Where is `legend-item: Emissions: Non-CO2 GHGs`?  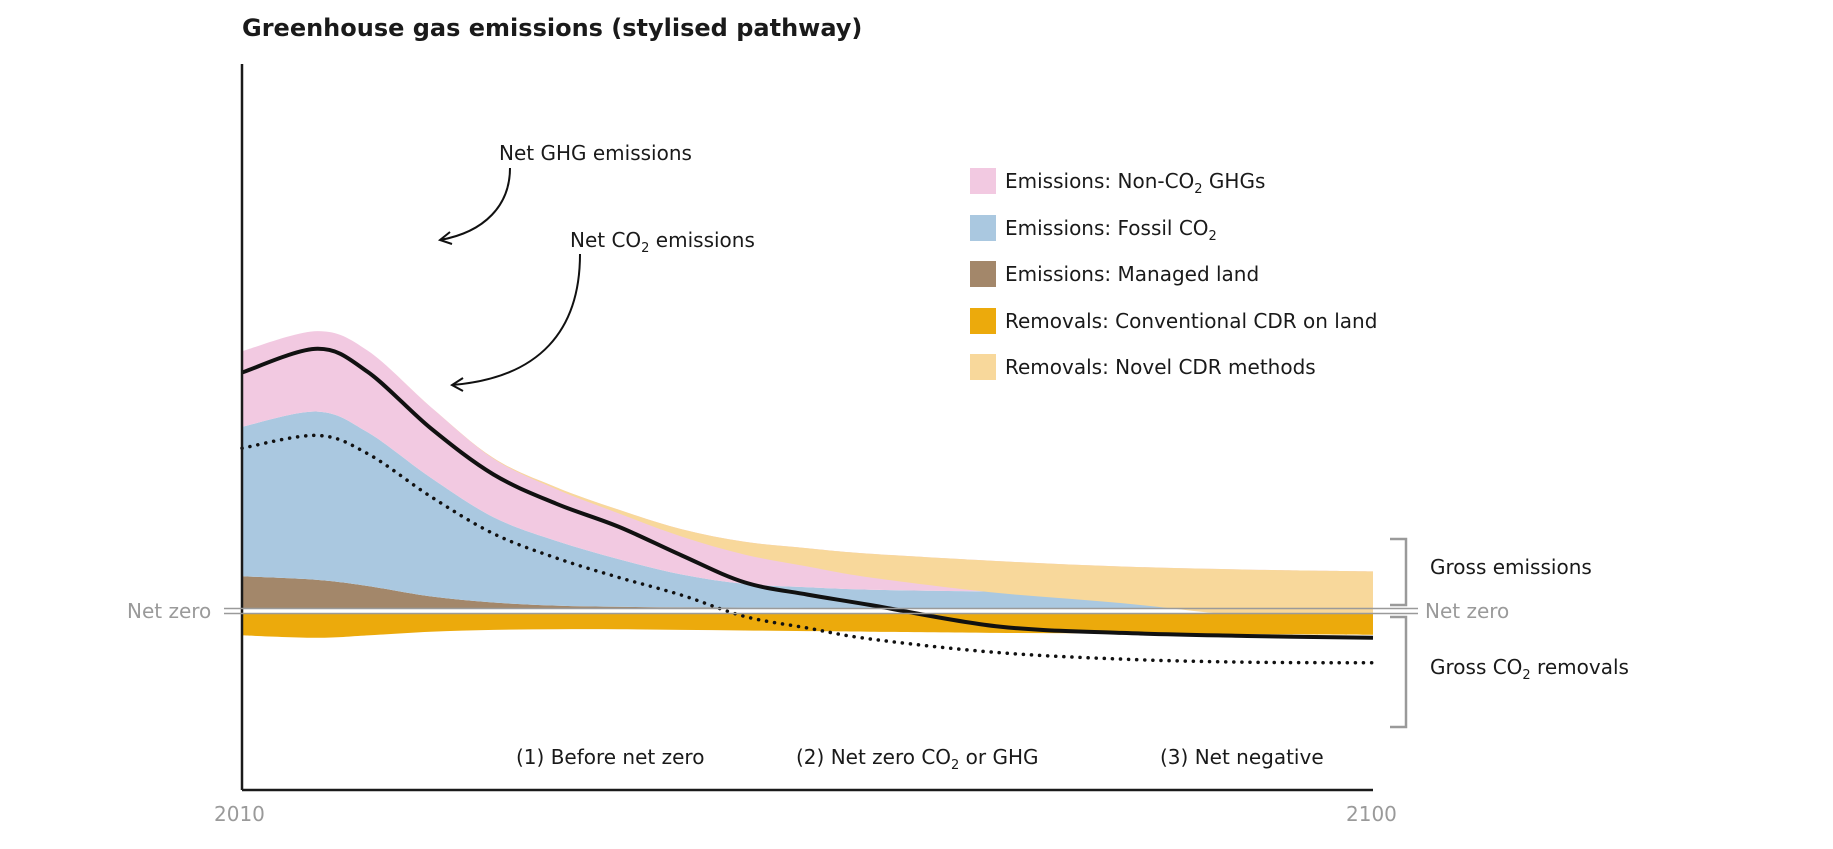 legend-item: Emissions: Non-CO2 GHGs is located at coordinates (1173, 191).